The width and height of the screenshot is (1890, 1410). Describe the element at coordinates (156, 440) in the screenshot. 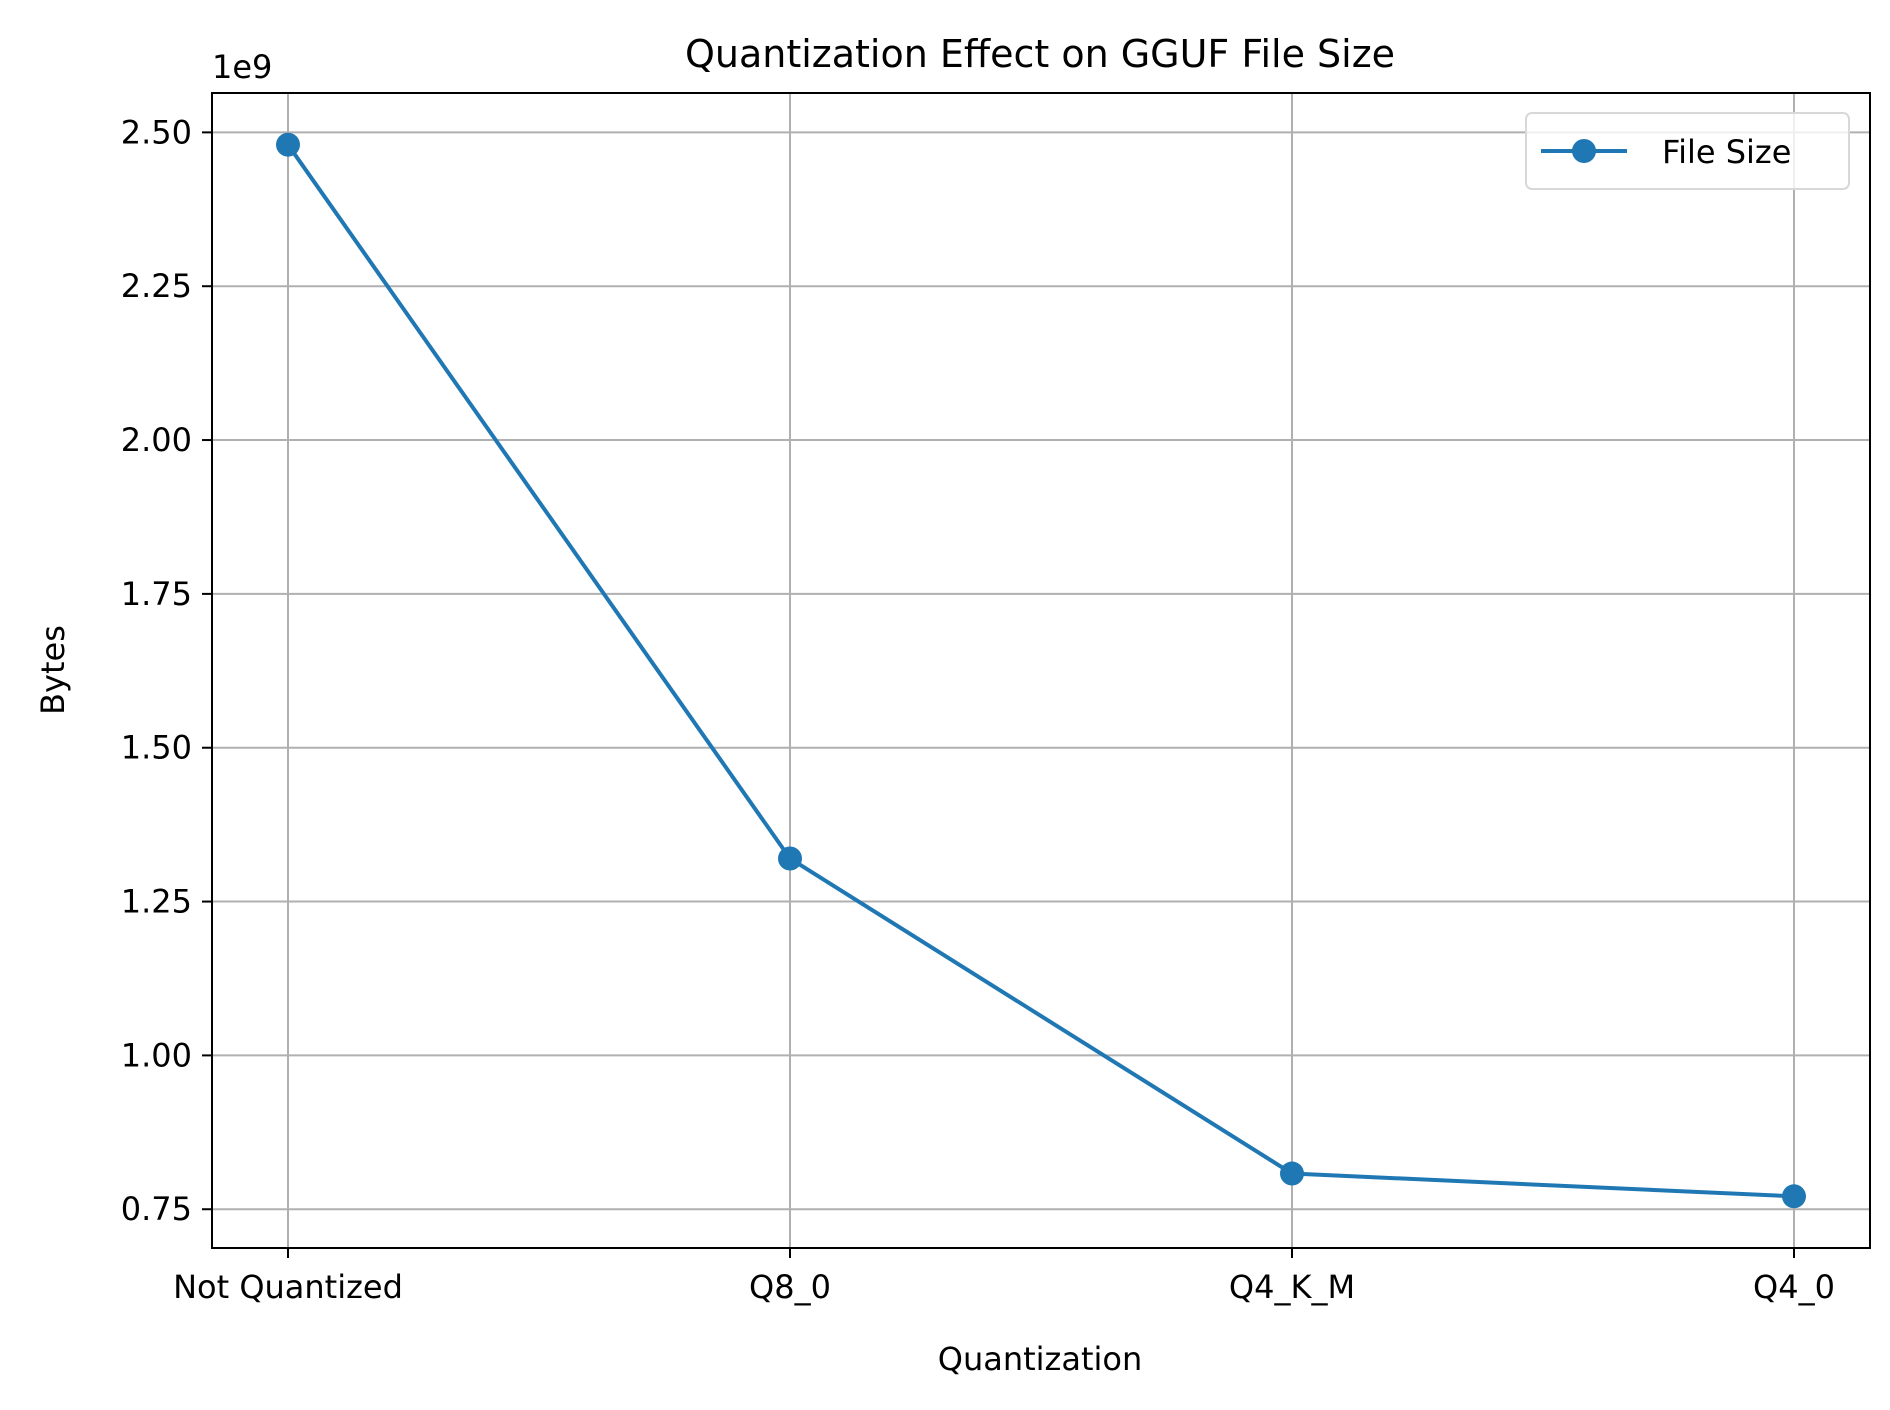

I see `y-tick-label: 2.00` at that location.